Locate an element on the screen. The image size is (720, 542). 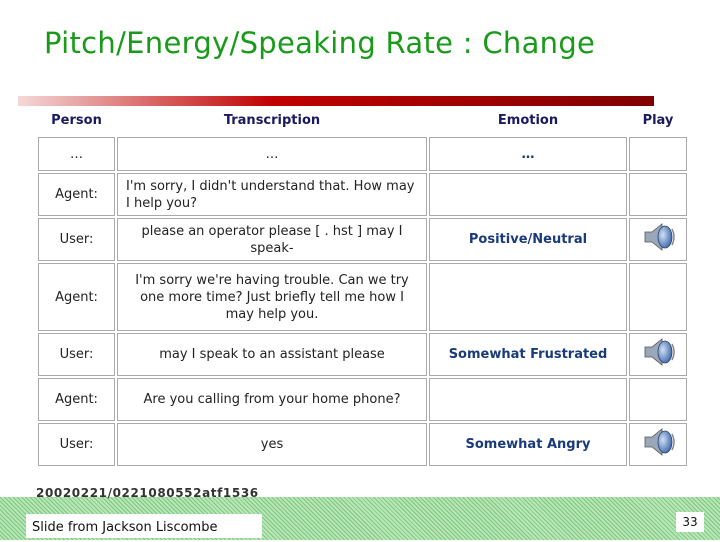
emotion-cell: Positive/Neutral is located at coordinates (528, 239).